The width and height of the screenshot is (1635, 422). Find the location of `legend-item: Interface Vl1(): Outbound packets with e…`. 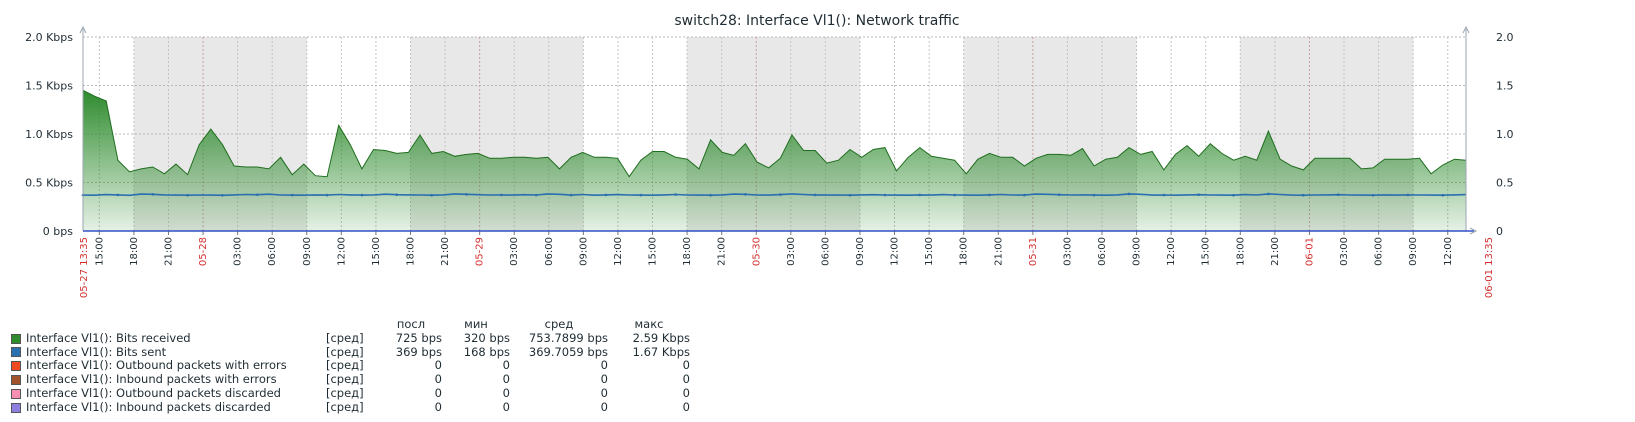

legend-item: Interface Vl1(): Outbound packets with e… is located at coordinates (350, 366).